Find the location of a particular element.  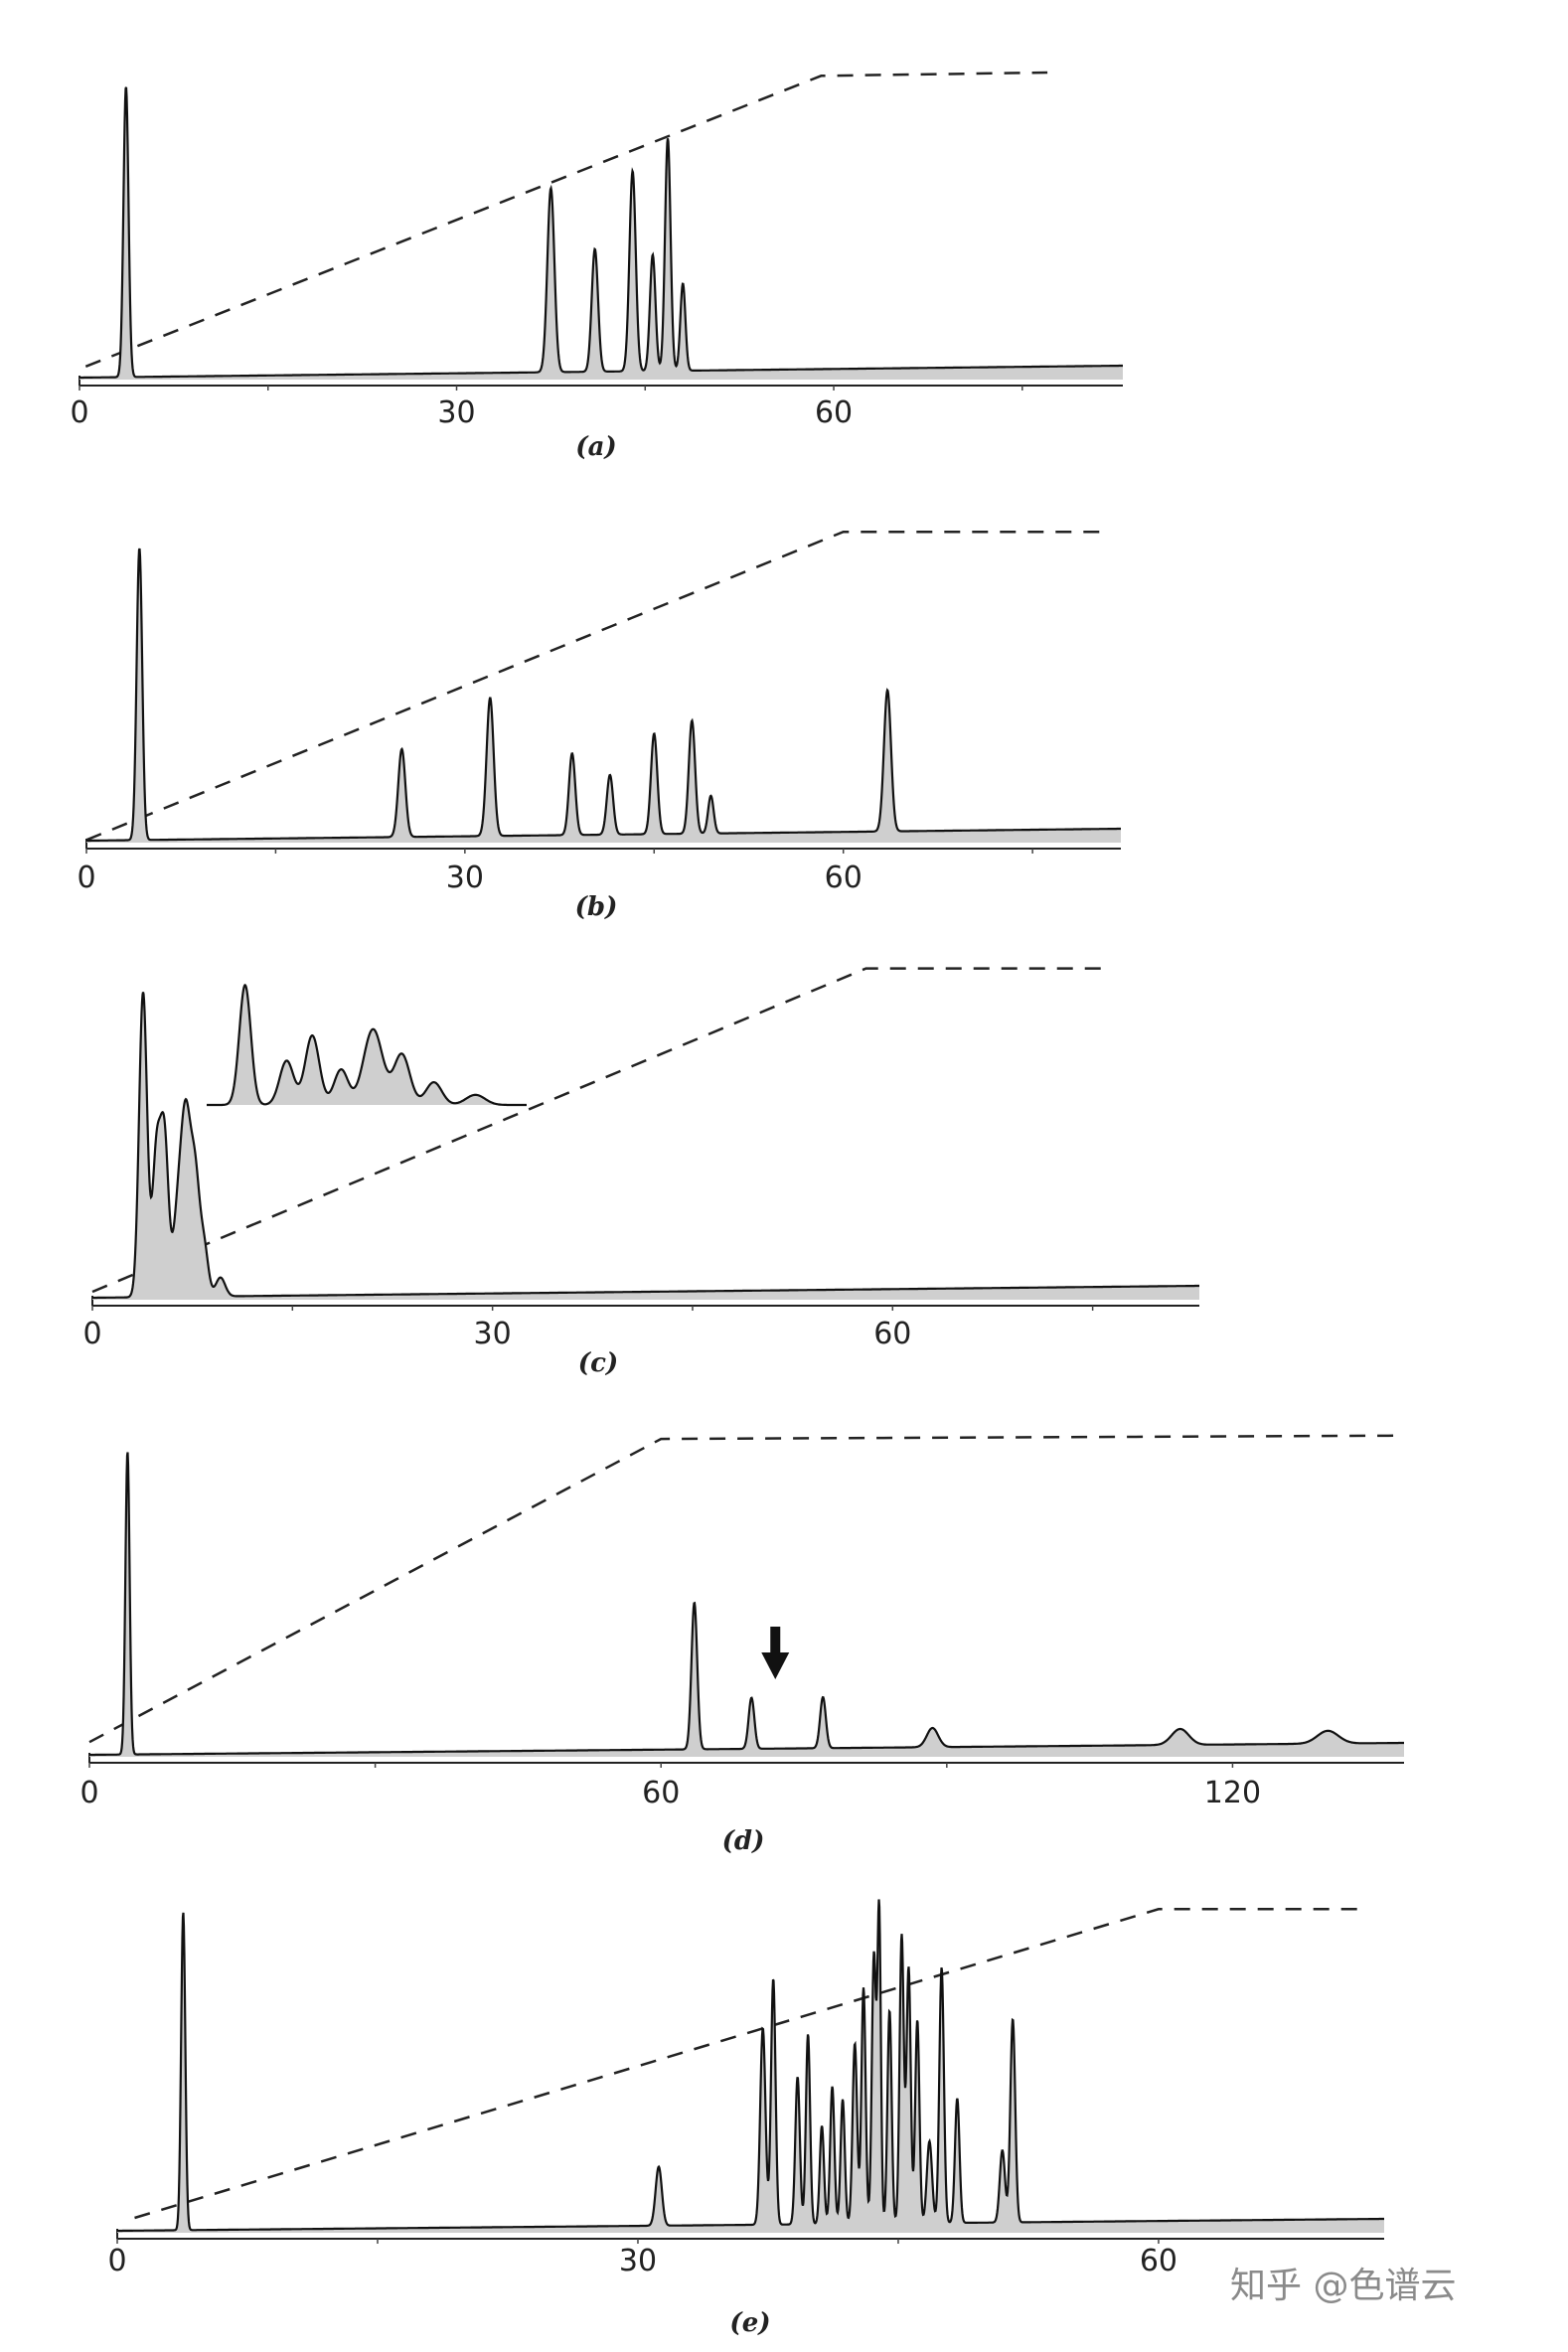

x-tick-label: 120 is located at coordinates (1233, 1793).